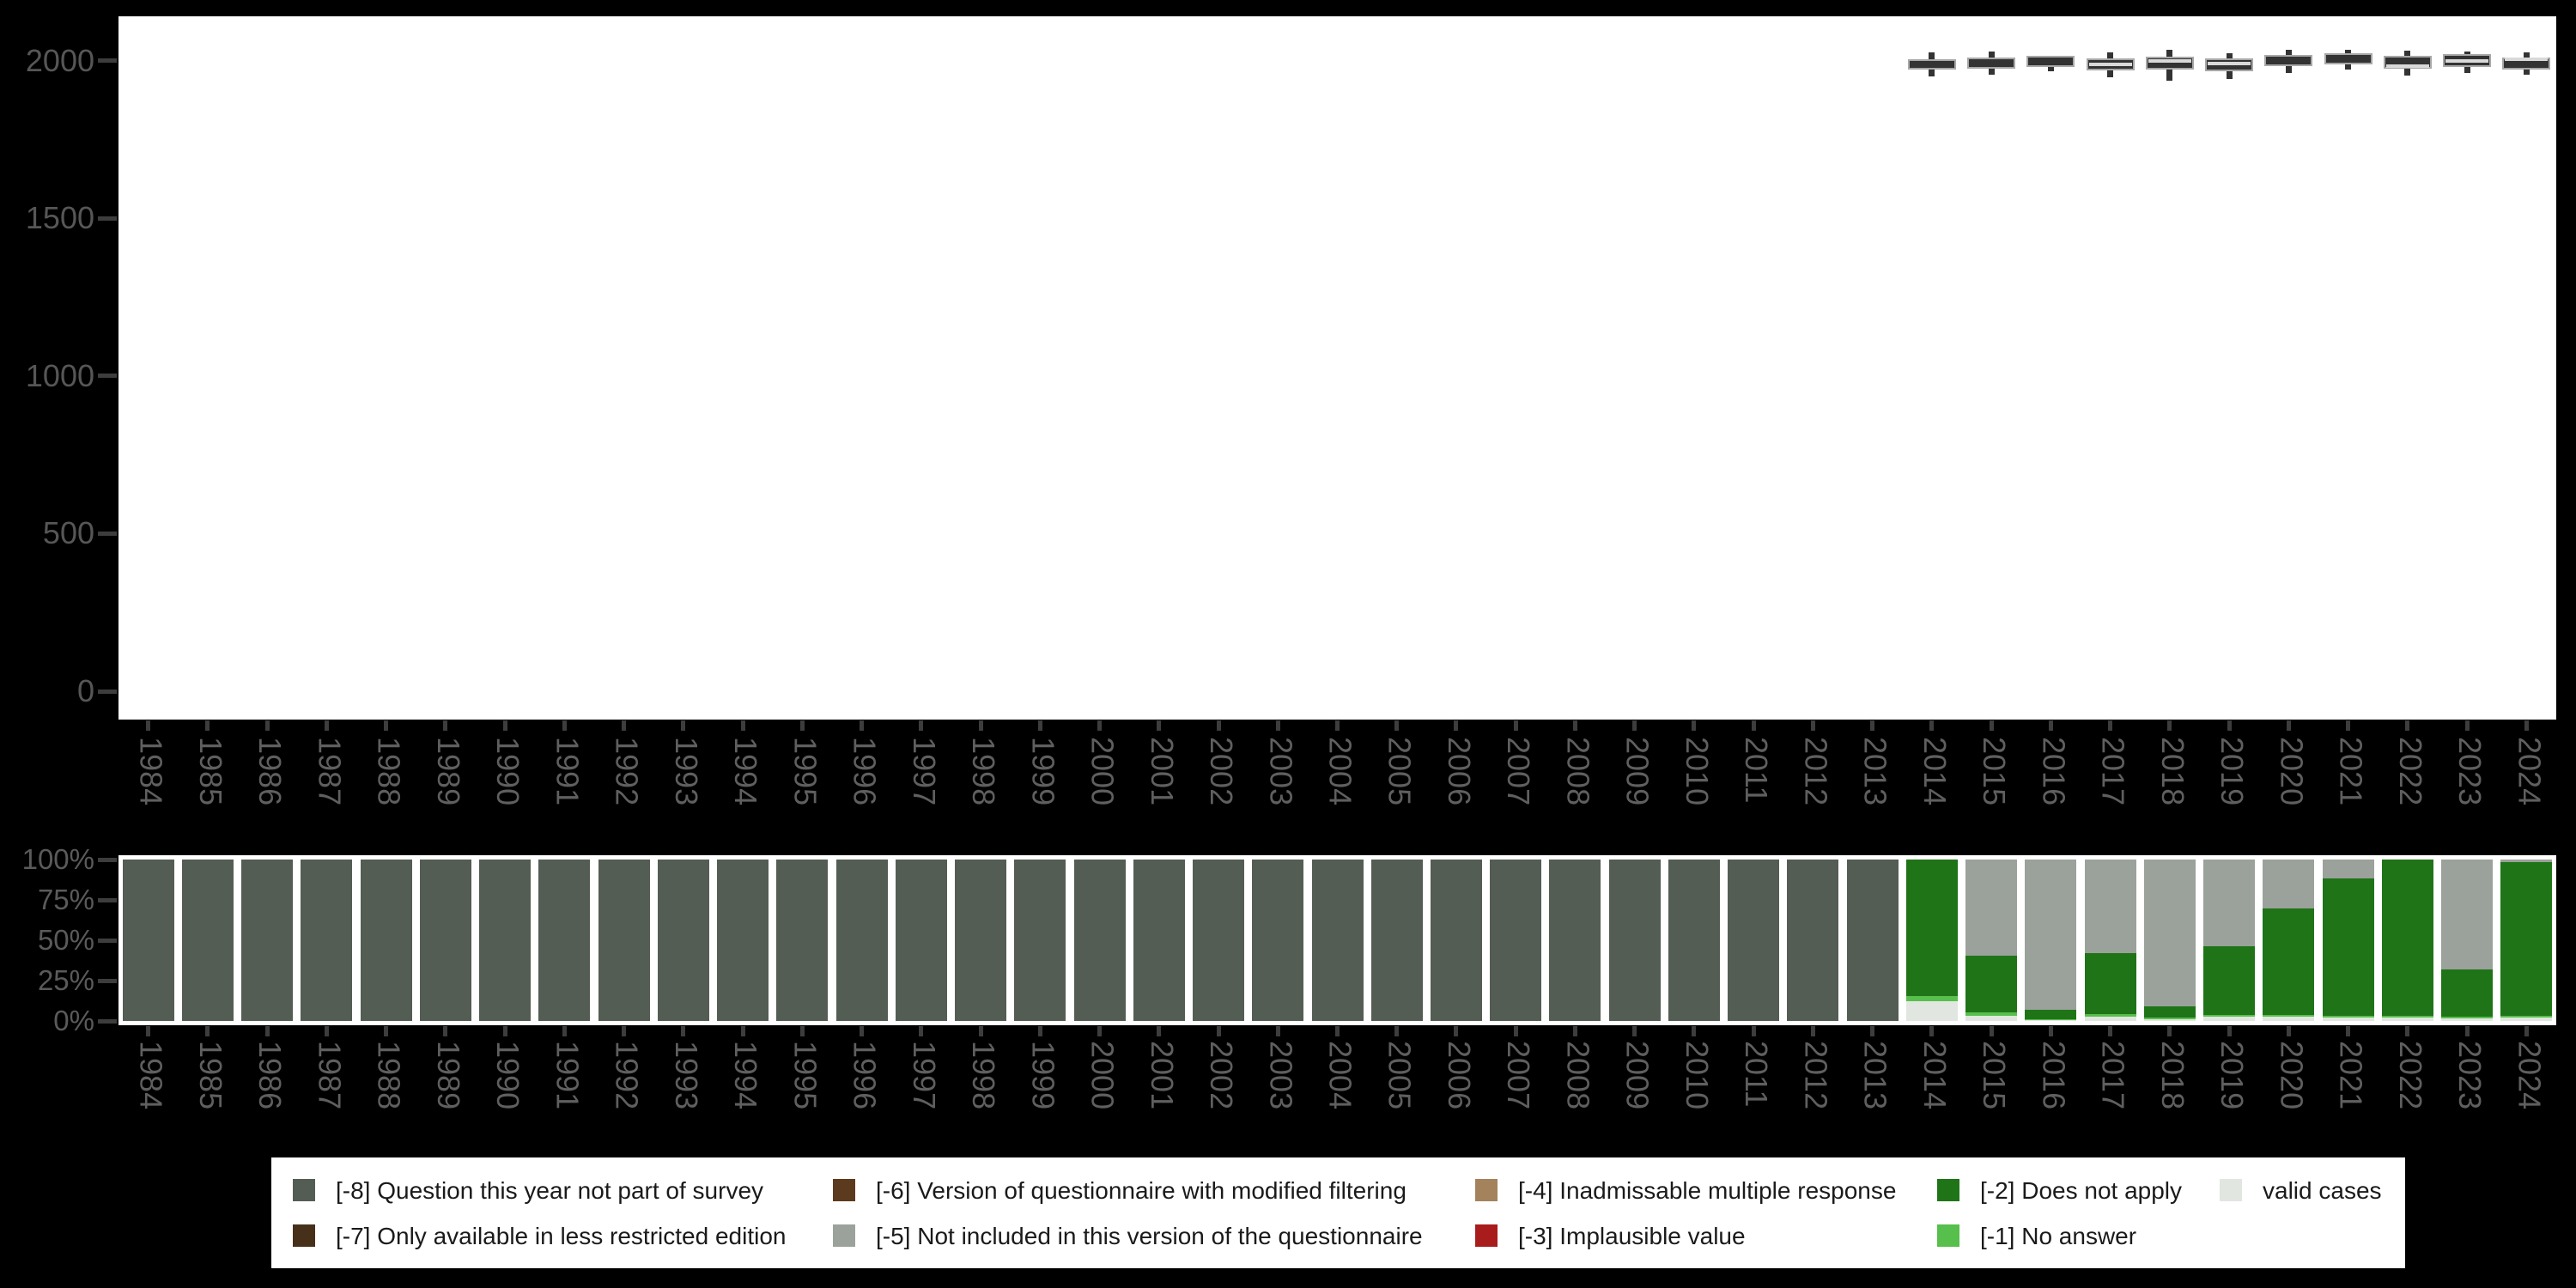  Describe the element at coordinates (1575, 940) in the screenshot. I see `bar-2008` at that location.